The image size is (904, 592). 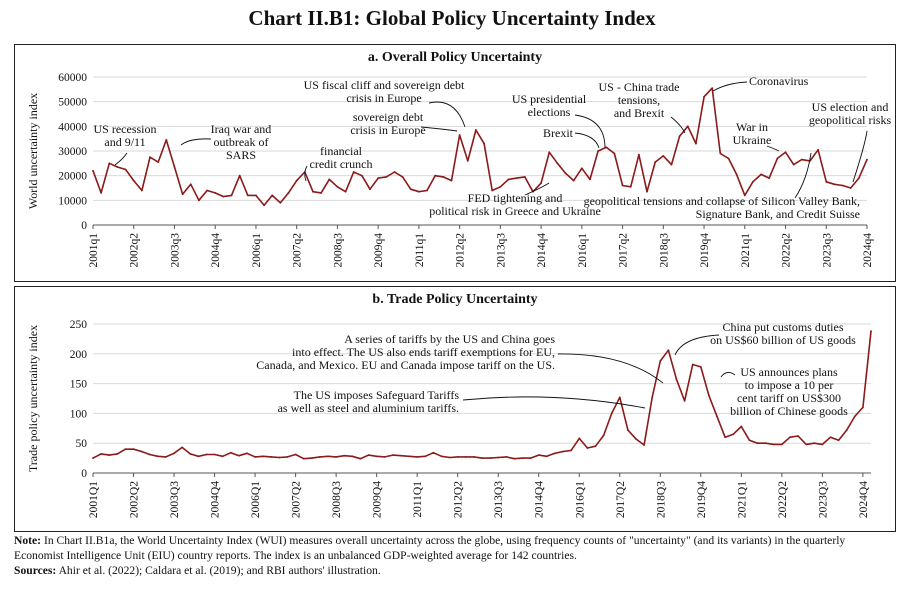 I want to click on annotation-label: financial credit crunch, so click(x=341, y=157).